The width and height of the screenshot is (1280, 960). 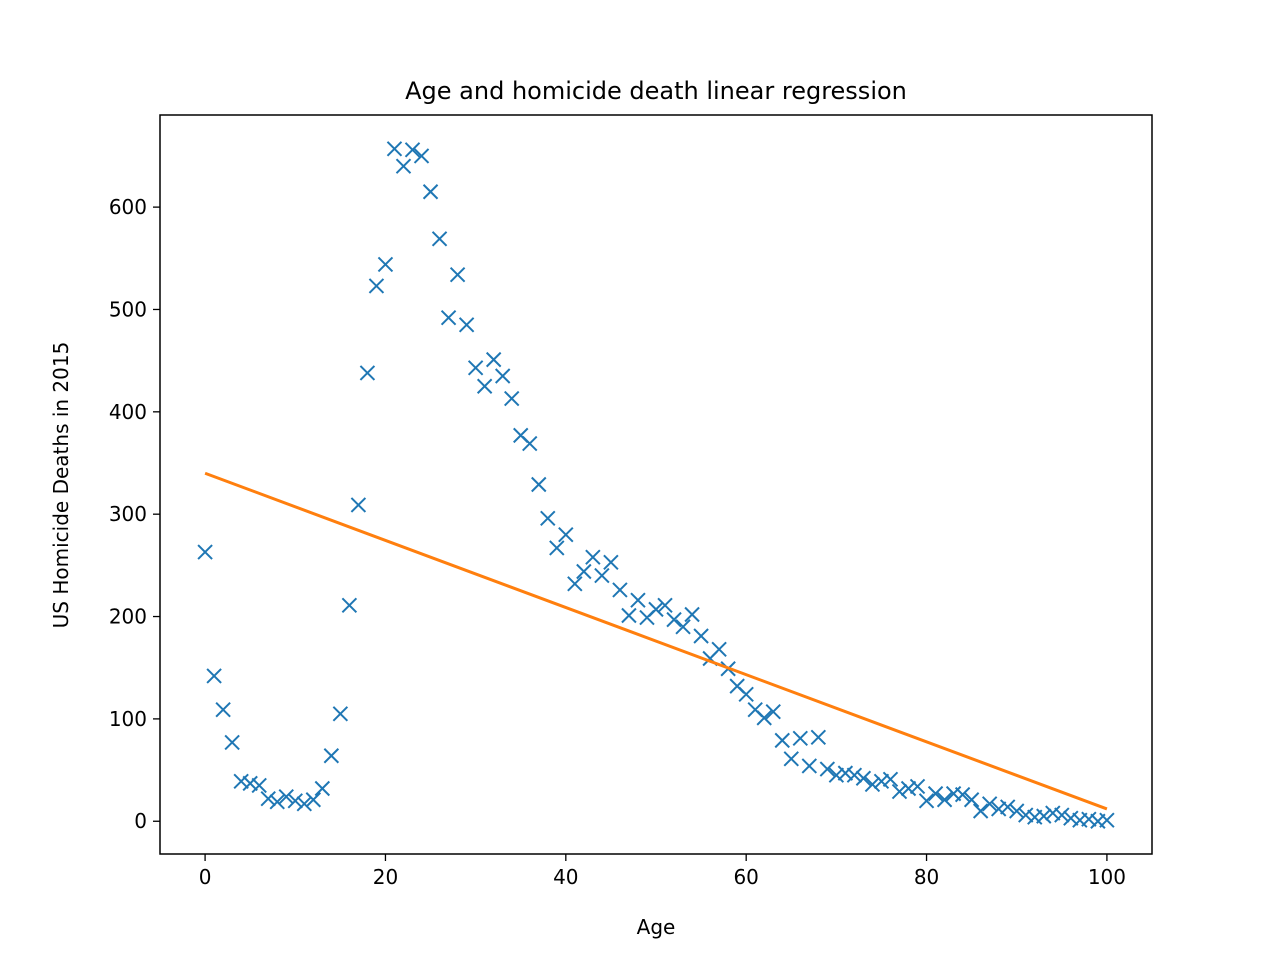 I want to click on x-tick-label: 40, so click(x=565, y=877).